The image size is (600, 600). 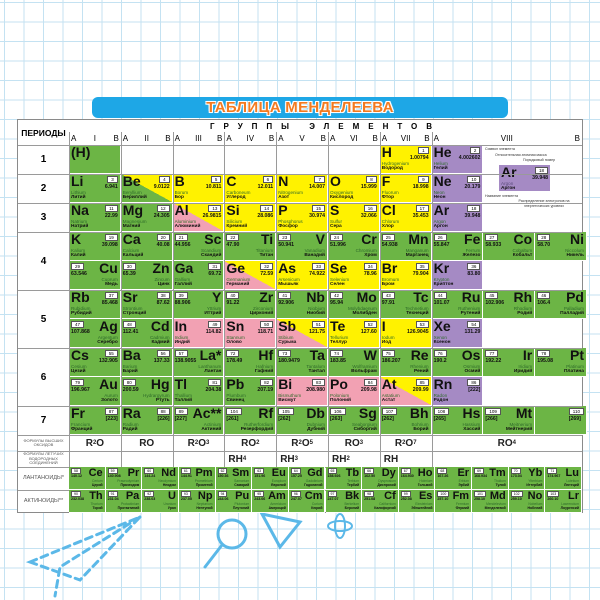 I want to click on element-cell-Nb: Nb 41 92.906 Niobium Ниобий, so click(x=302, y=304).